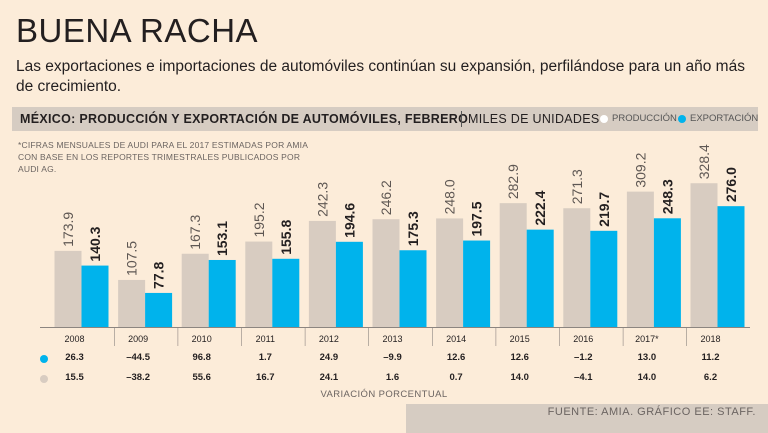 Image resolution: width=768 pixels, height=433 pixels. Describe the element at coordinates (392, 357) in the screenshot. I see `variacion-exportacion-2013: –9.9` at that location.